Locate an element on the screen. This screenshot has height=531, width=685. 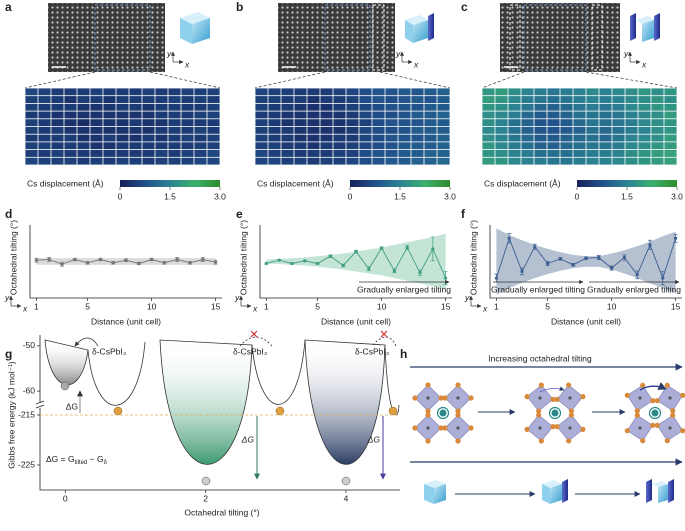
x-tick-label: 10 is located at coordinates (612, 306).